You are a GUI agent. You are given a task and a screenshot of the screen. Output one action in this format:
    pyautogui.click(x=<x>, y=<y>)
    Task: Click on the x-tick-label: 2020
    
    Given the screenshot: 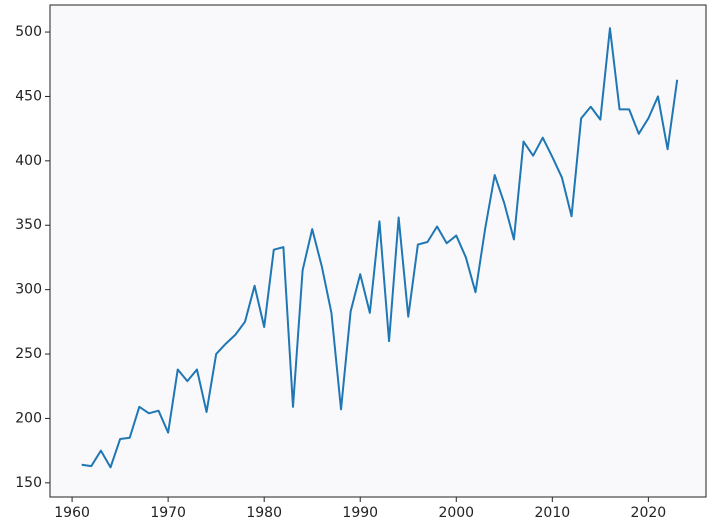 What is the action you would take?
    pyautogui.click(x=649, y=513)
    